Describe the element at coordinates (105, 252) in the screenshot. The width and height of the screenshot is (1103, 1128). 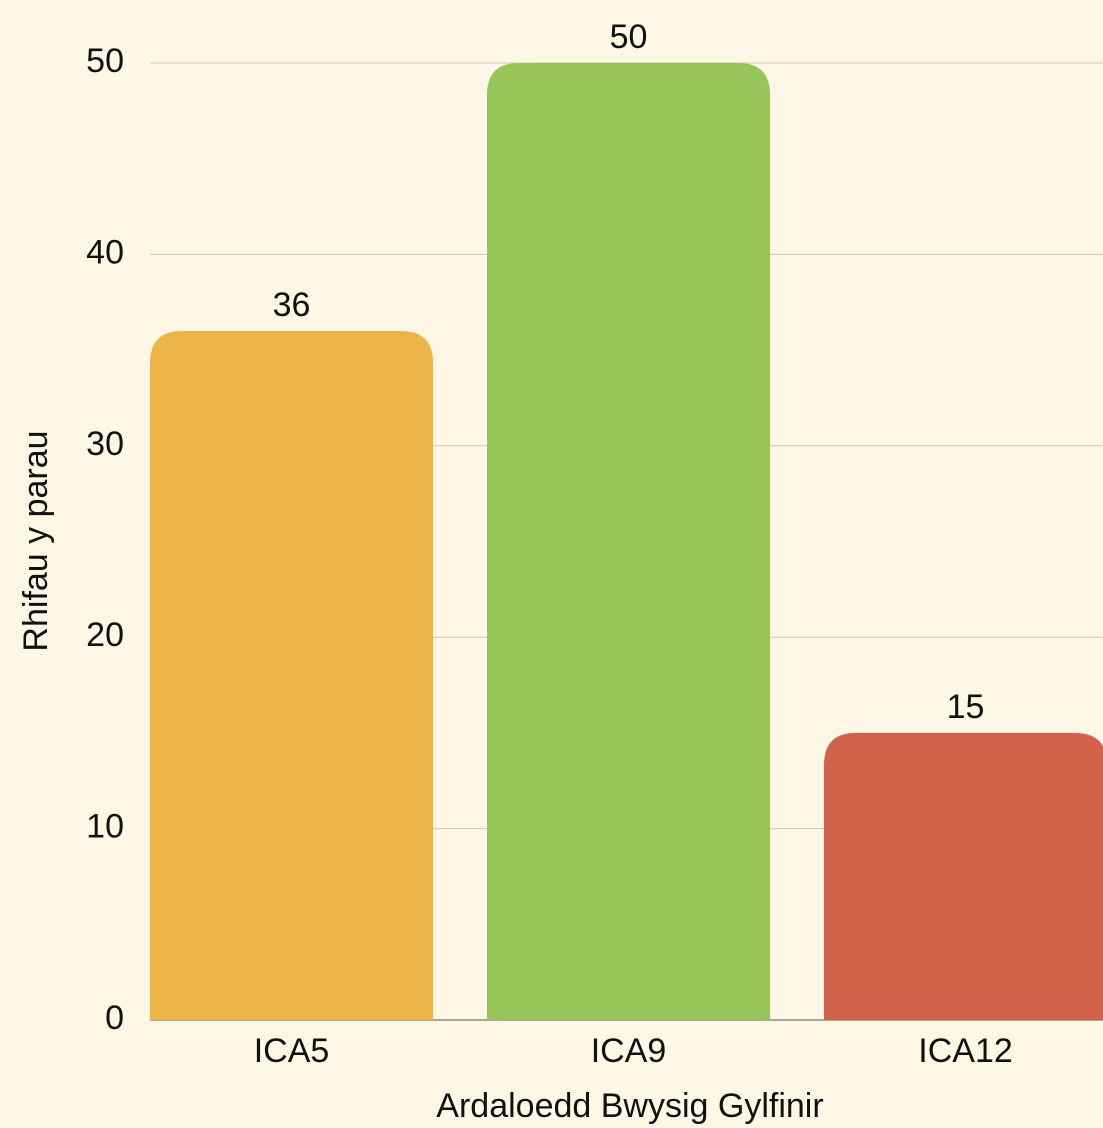
I see `y-tick-label: 40` at that location.